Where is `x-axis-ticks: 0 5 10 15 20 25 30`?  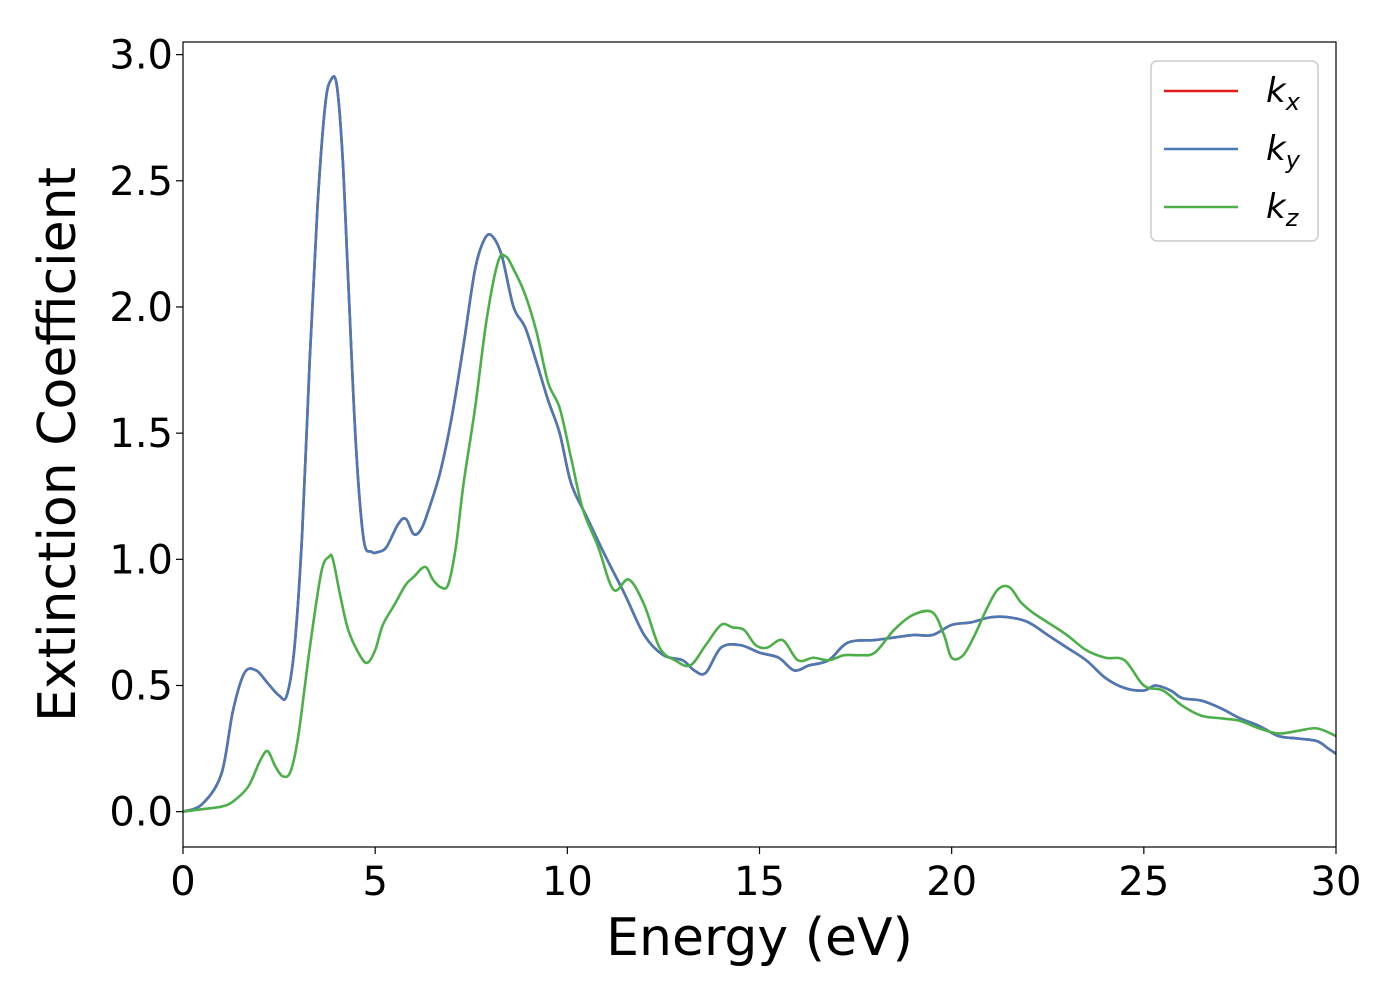
x-axis-ticks: 0 5 10 15 20 25 30 is located at coordinates (765, 876).